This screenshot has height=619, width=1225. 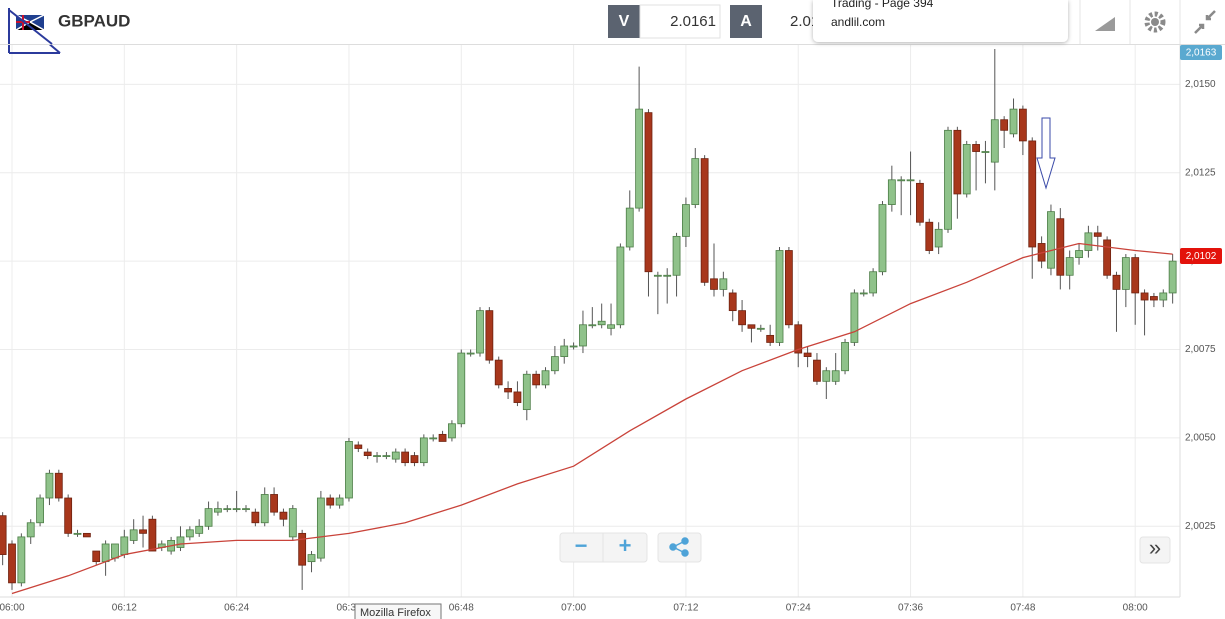 I want to click on collapse-icon, so click(x=1205, y=22).